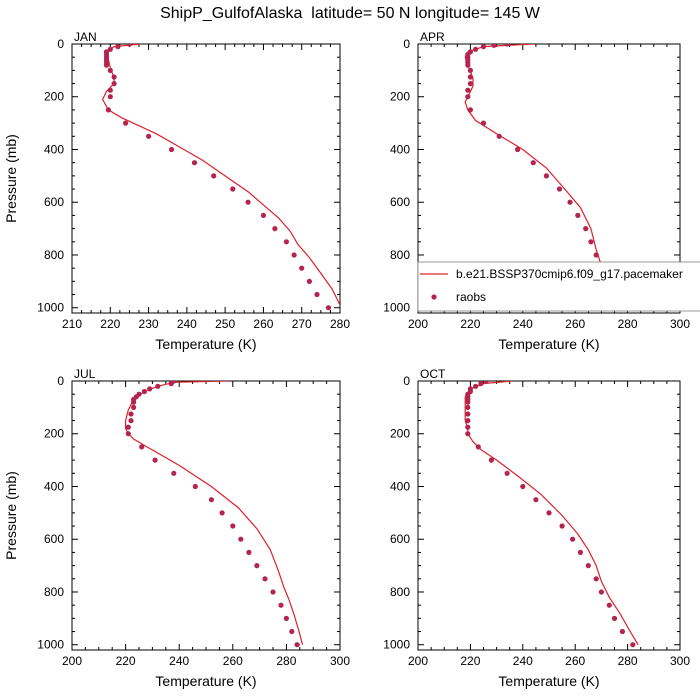 This screenshot has width=700, height=700. I want to click on panel-label: JAN, so click(85, 37).